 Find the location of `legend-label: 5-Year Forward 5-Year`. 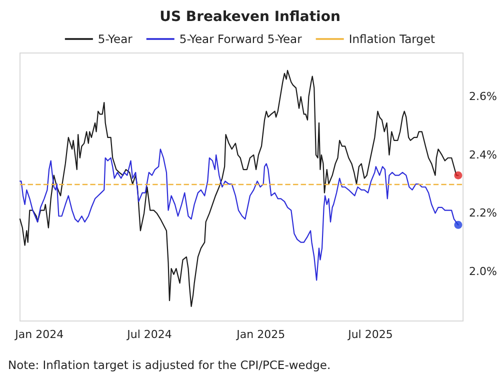

legend-label: 5-Year Forward 5-Year is located at coordinates (240, 39).